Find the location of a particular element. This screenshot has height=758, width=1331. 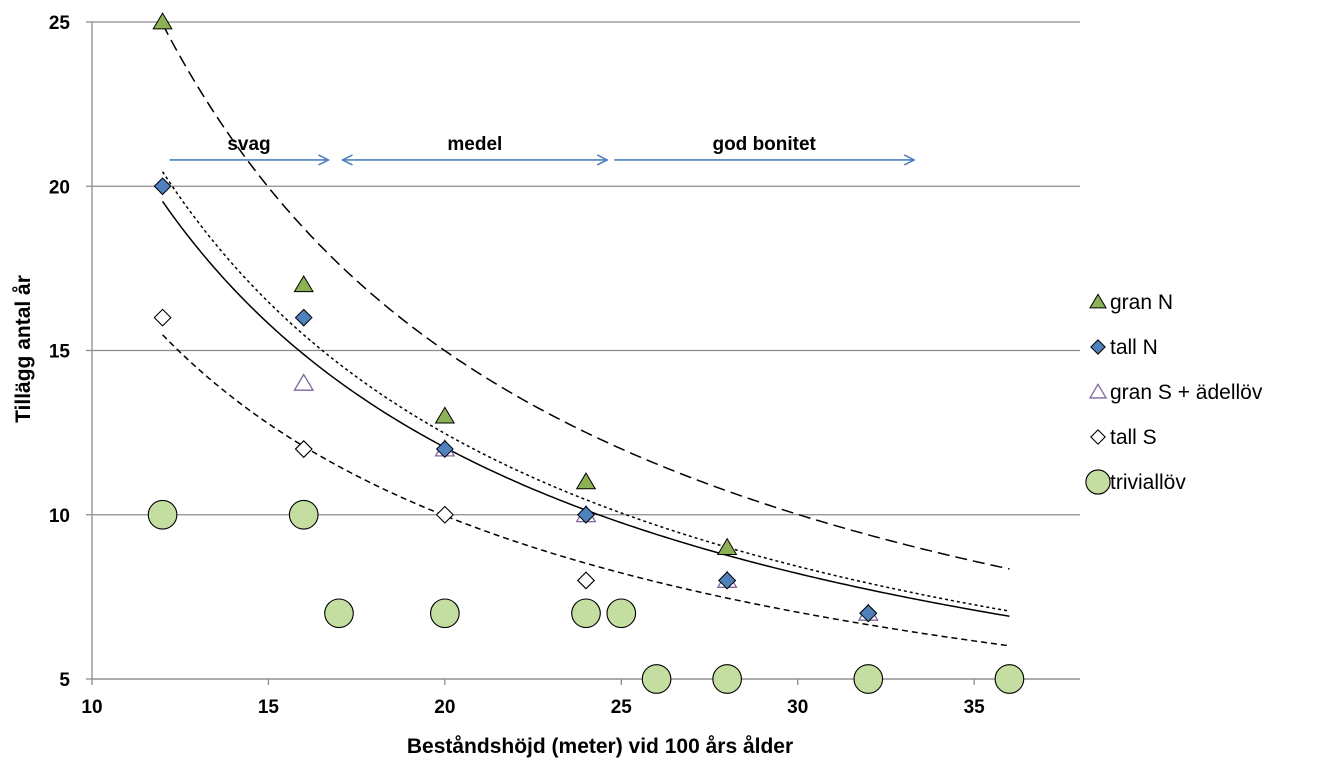

y-tick-label: 15 is located at coordinates (60, 352).